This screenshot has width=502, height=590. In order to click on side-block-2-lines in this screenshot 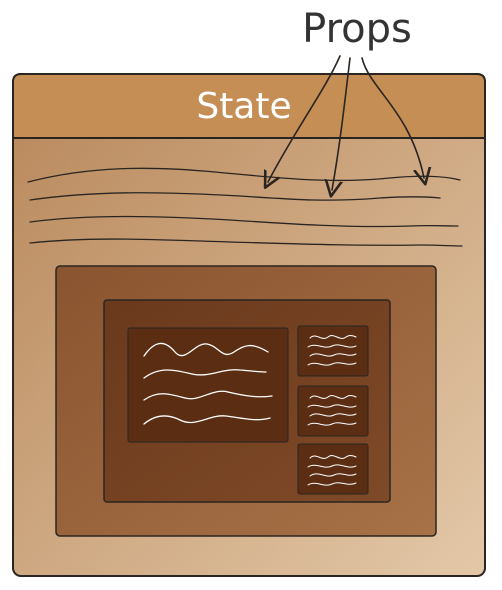, I will do `click(332, 410)`.